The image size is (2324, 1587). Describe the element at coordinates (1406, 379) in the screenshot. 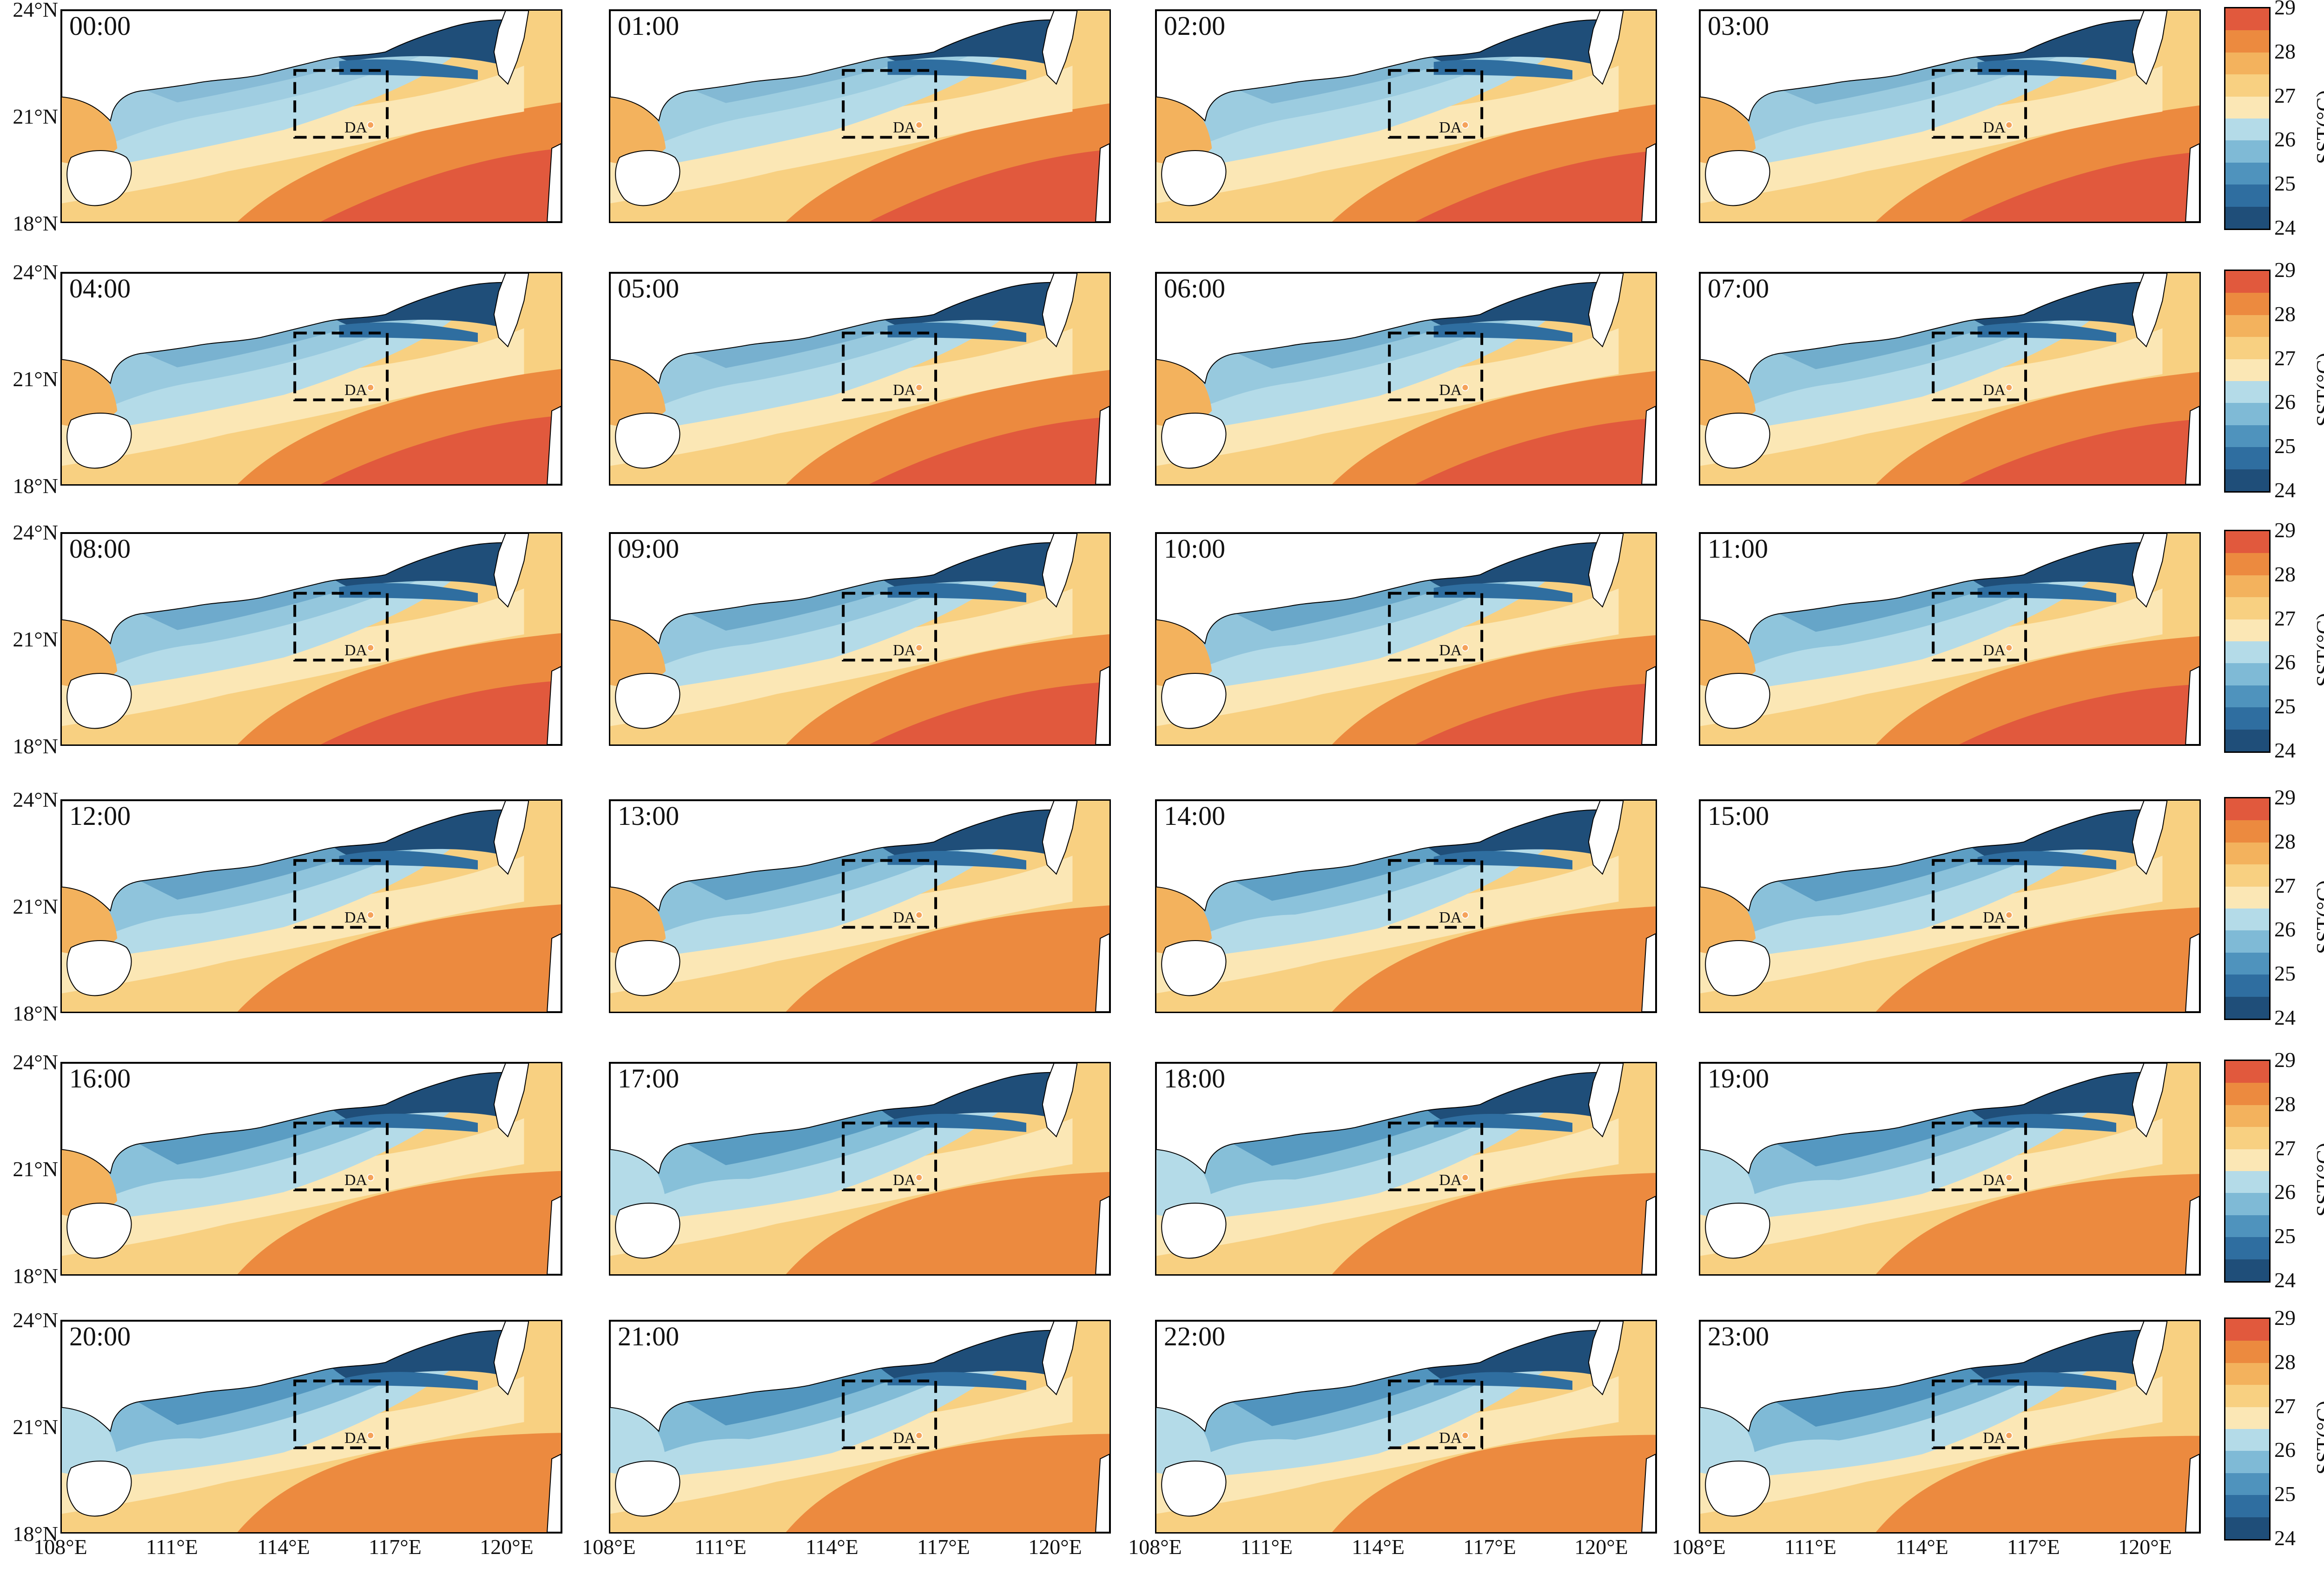

I see `map-panel: 06:00 DA` at that location.